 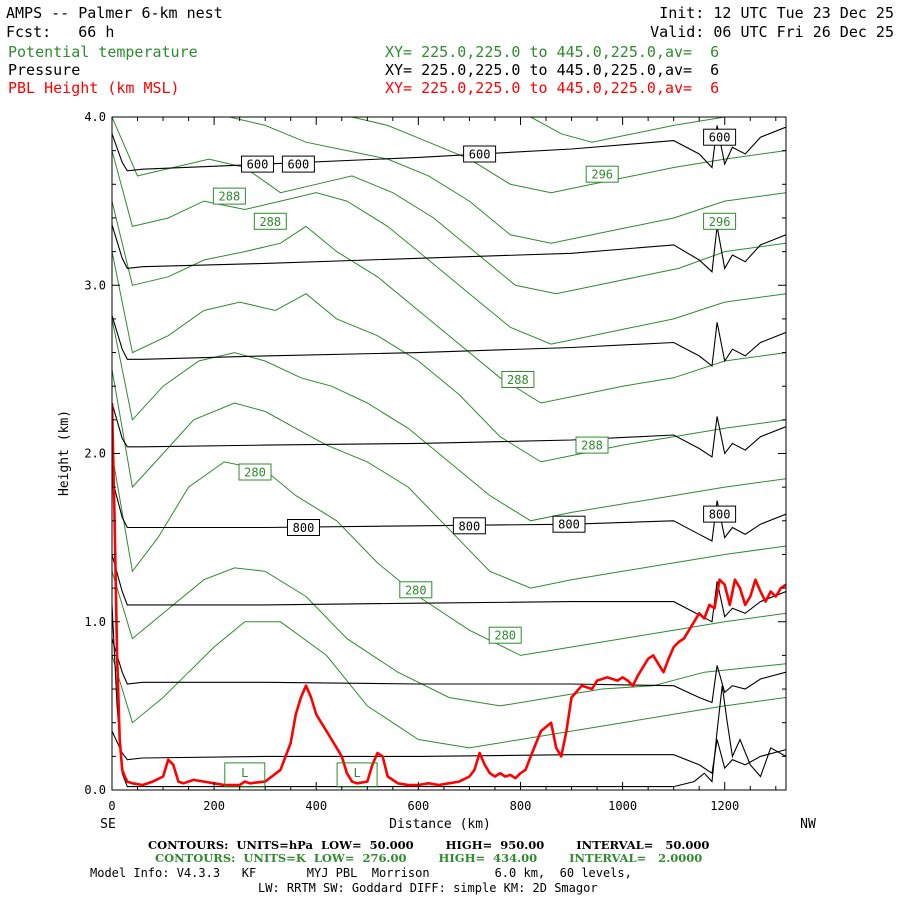 I want to click on x-tick-label-5: 1000, so click(x=622, y=806).